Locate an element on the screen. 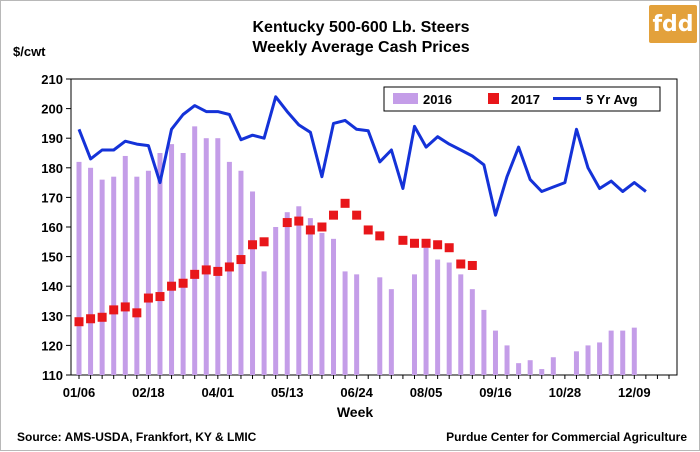 Image resolution: width=700 pixels, height=452 pixels. y-tick-label: 210 is located at coordinates (52, 79).